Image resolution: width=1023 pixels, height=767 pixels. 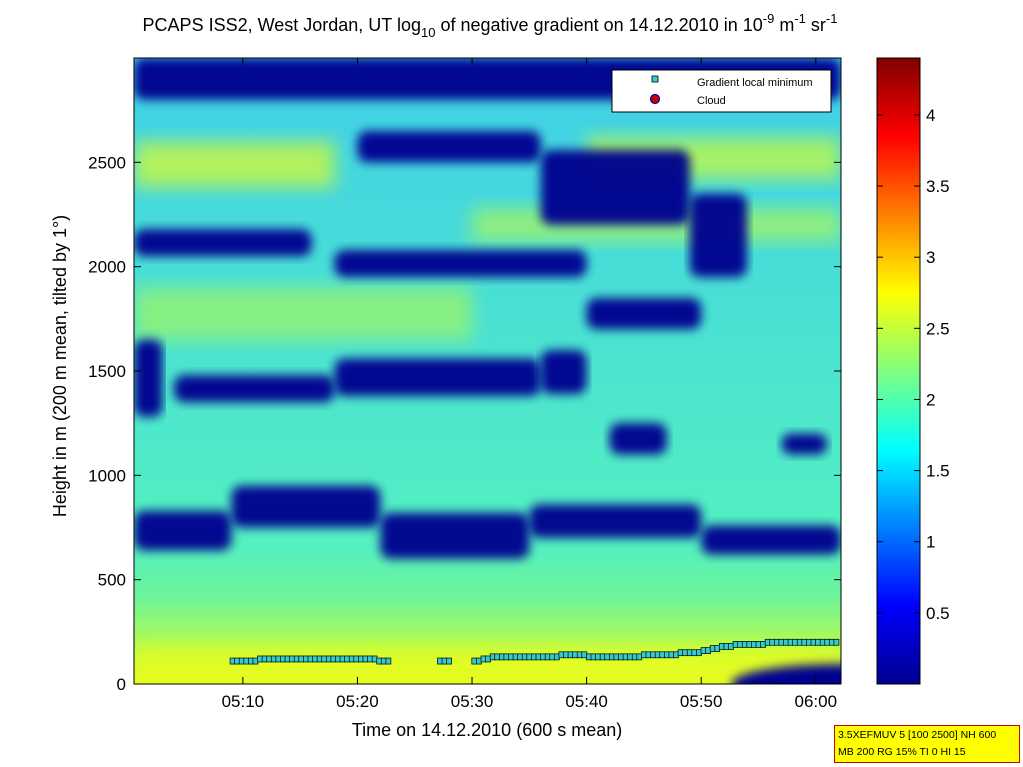 What do you see at coordinates (938, 471) in the screenshot?
I see `colorbar-tick-label: 1.5` at bounding box center [938, 471].